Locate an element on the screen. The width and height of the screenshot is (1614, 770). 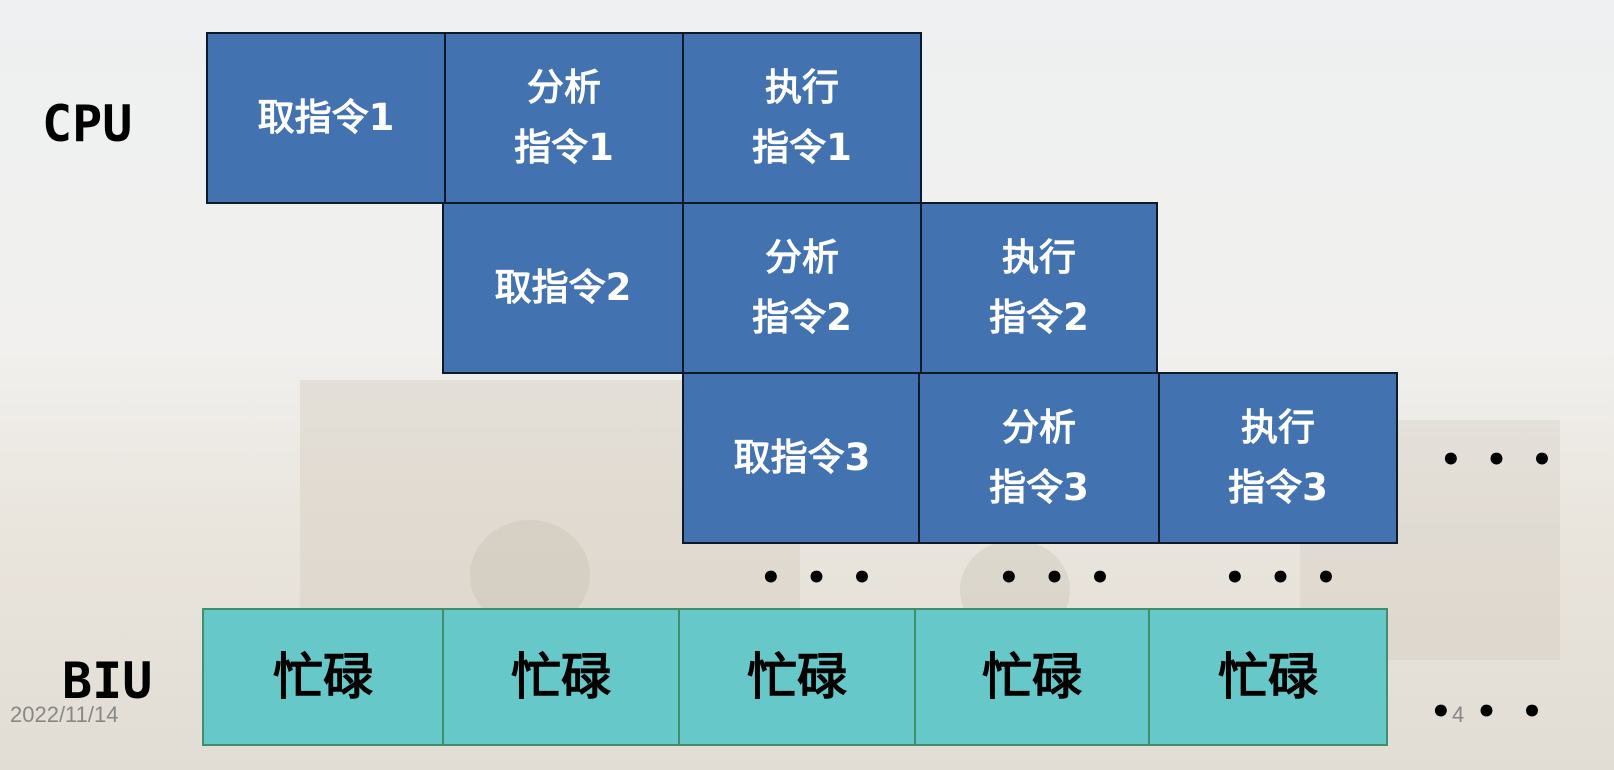
page-number: 4 is located at coordinates (1458, 714).